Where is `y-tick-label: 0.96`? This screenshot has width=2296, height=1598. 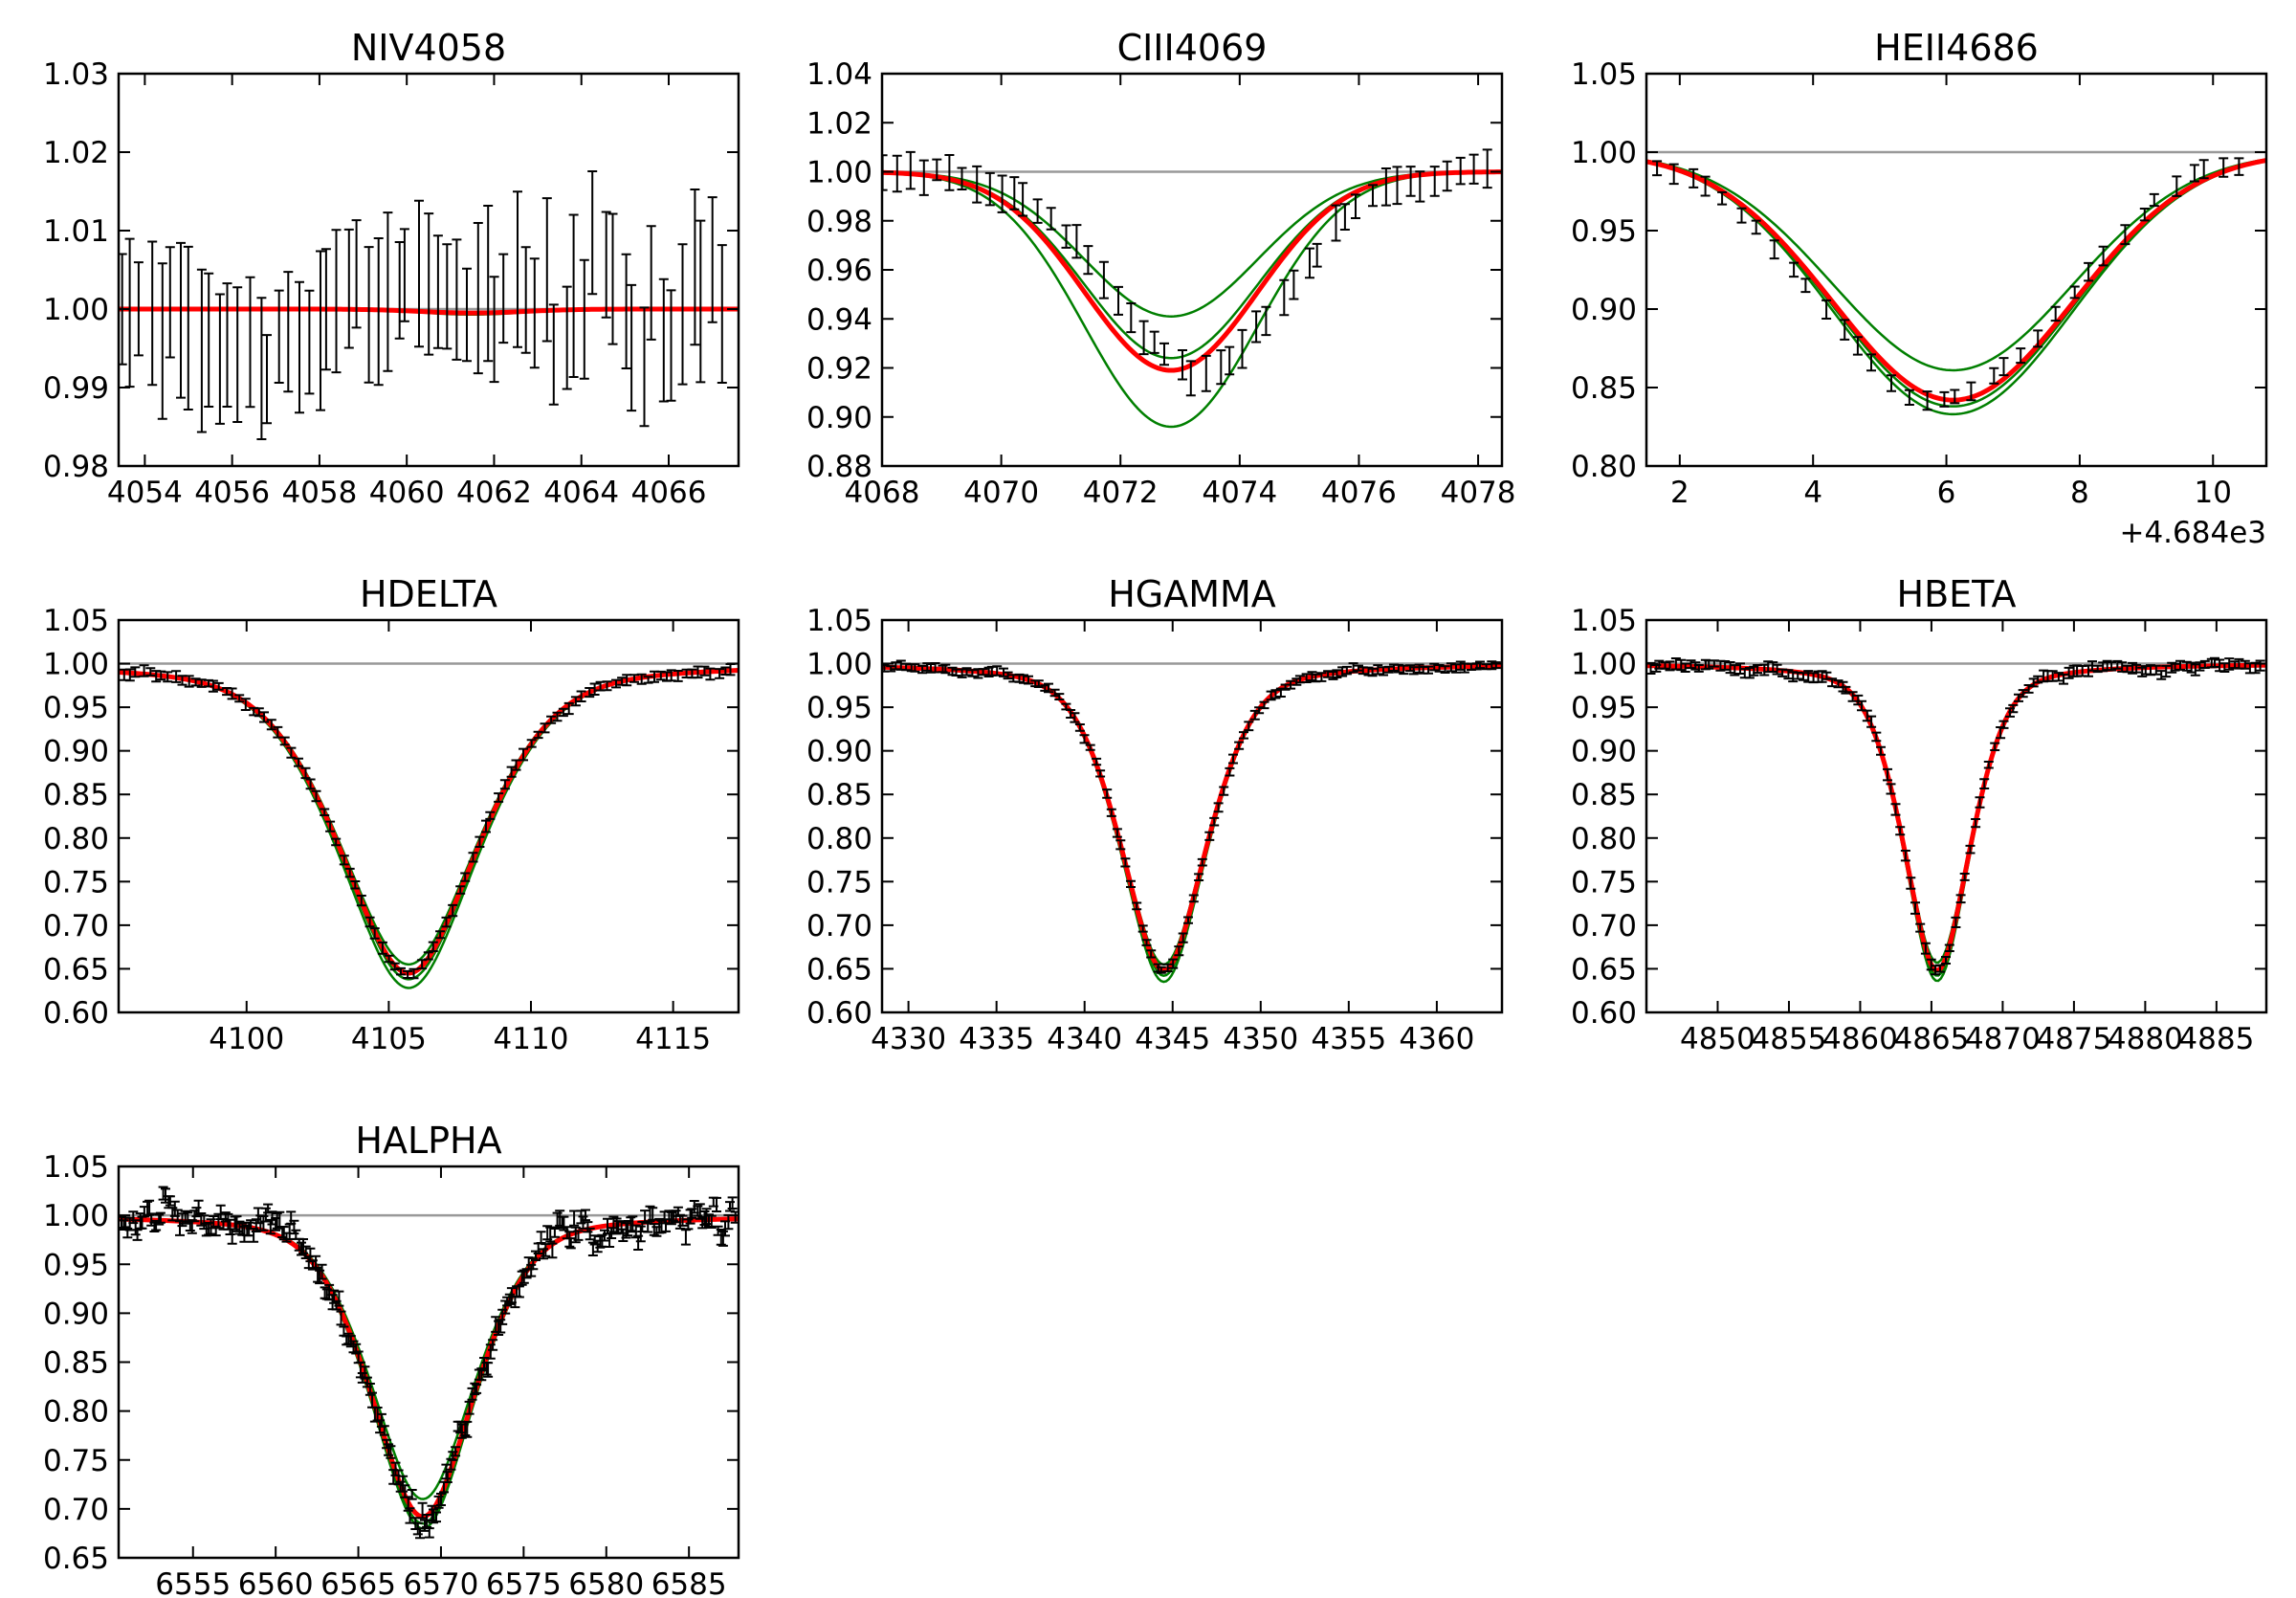
y-tick-label: 0.96 is located at coordinates (839, 271).